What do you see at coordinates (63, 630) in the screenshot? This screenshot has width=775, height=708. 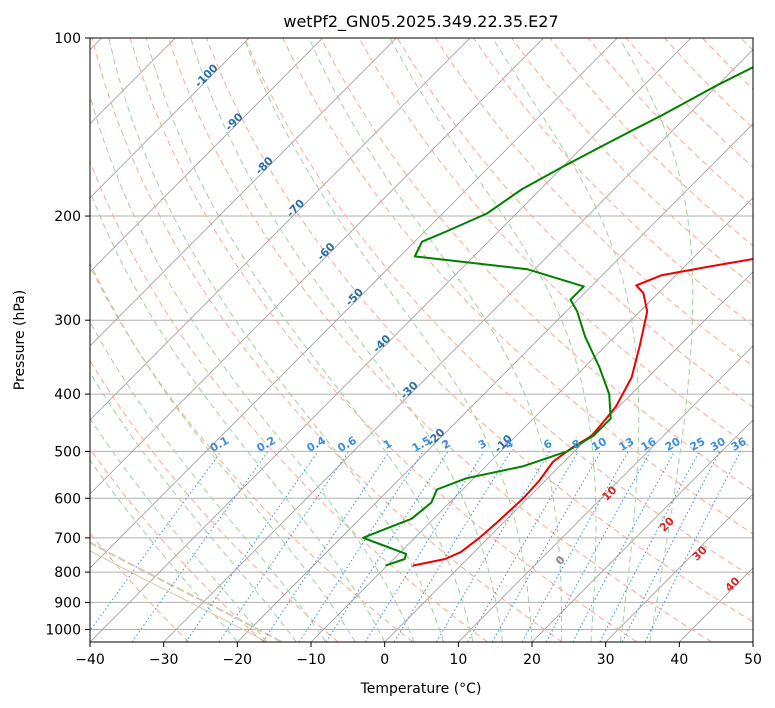 I see `y-tick-label: 1000` at bounding box center [63, 630].